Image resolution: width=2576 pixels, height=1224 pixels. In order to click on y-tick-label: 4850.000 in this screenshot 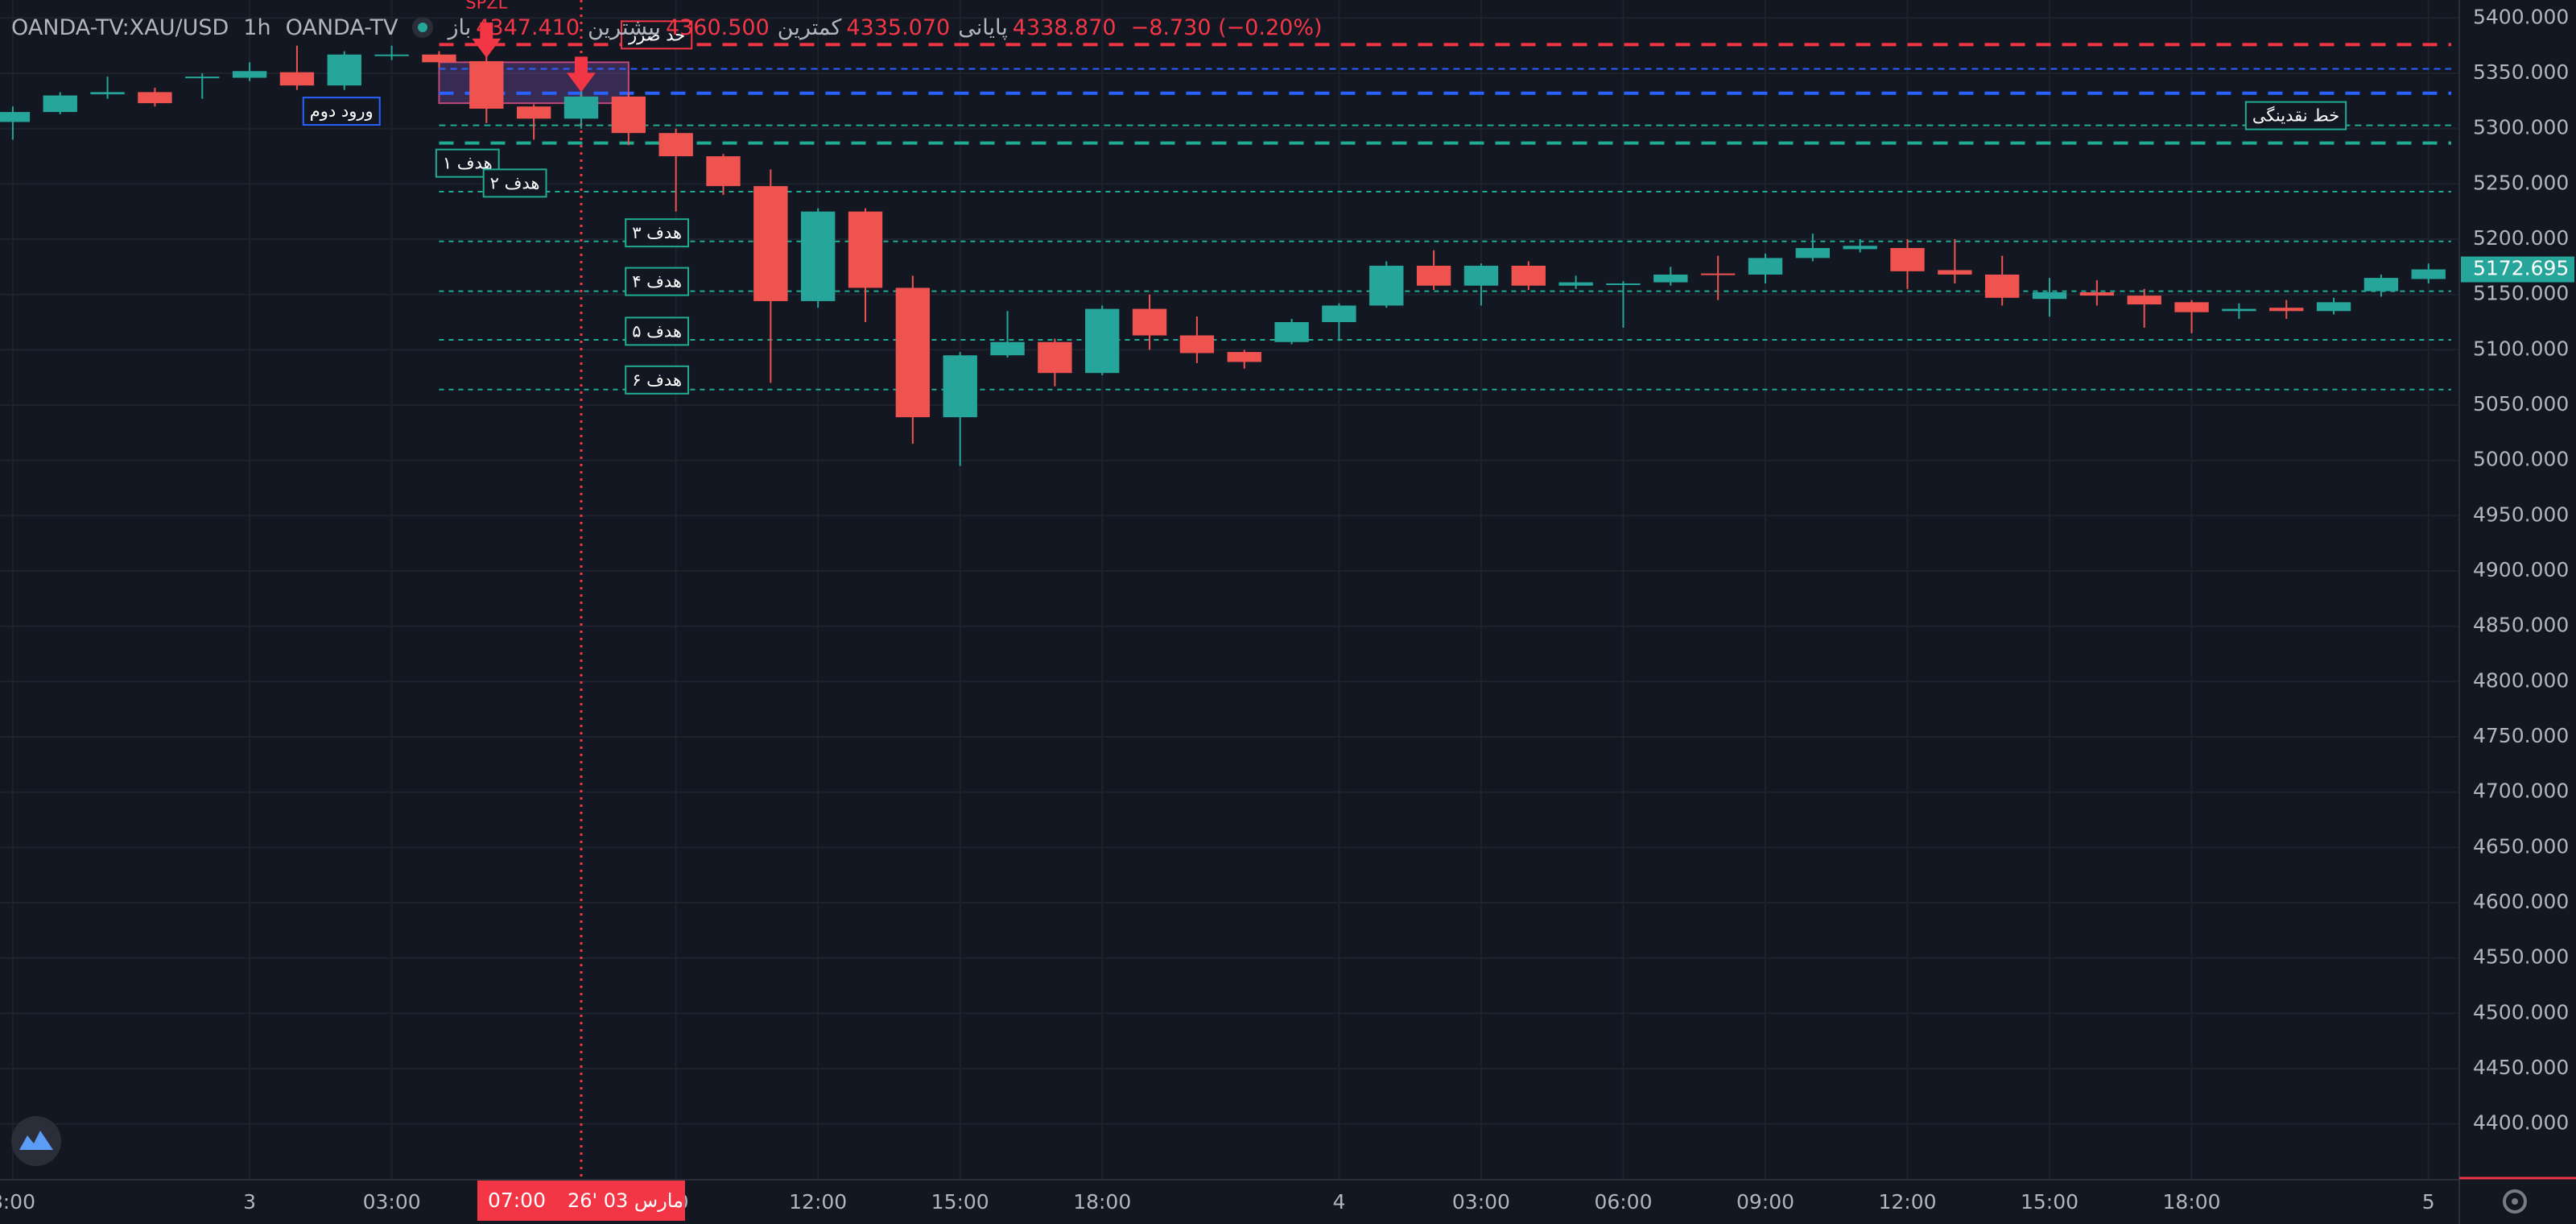, I will do `click(2521, 625)`.